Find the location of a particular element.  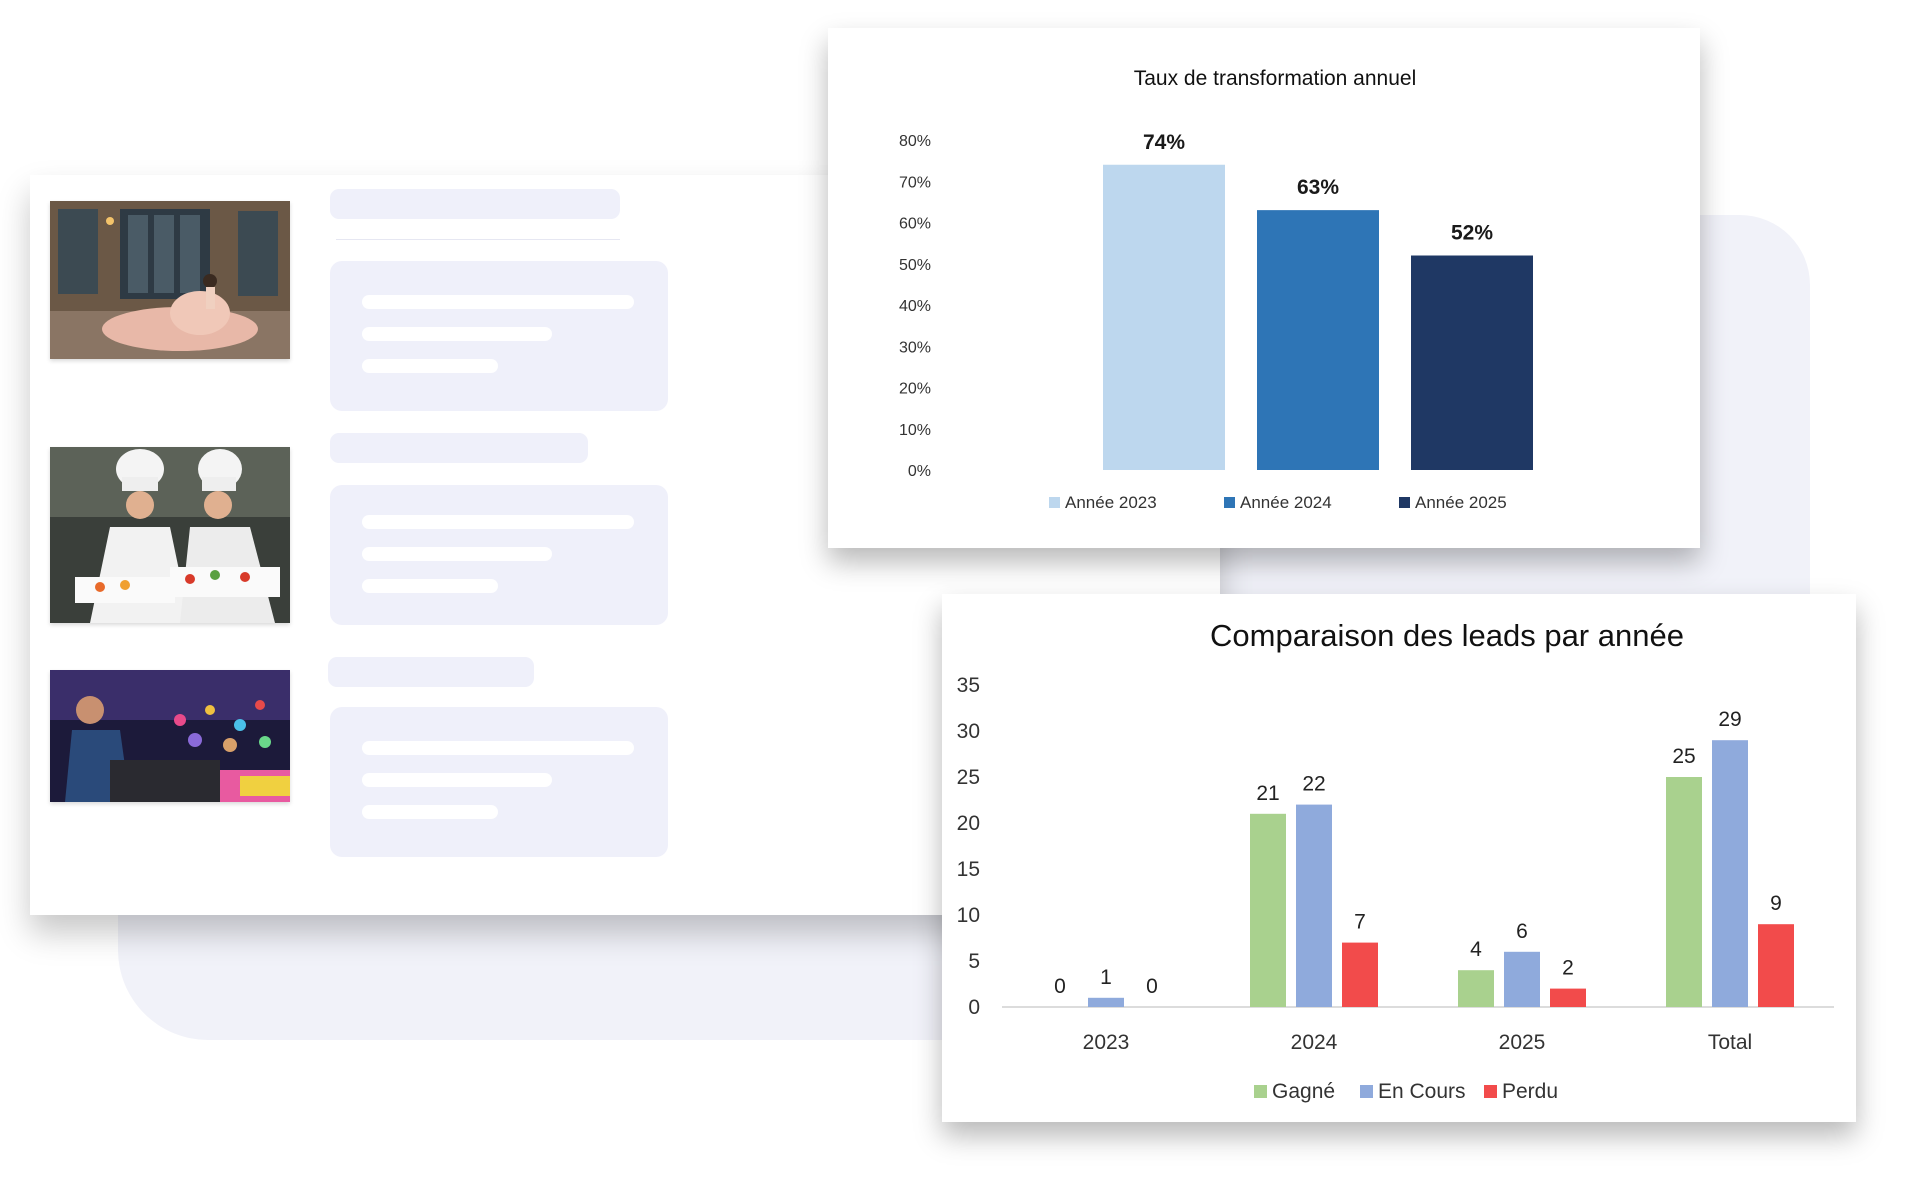

data-label: 22 is located at coordinates (1313, 784).